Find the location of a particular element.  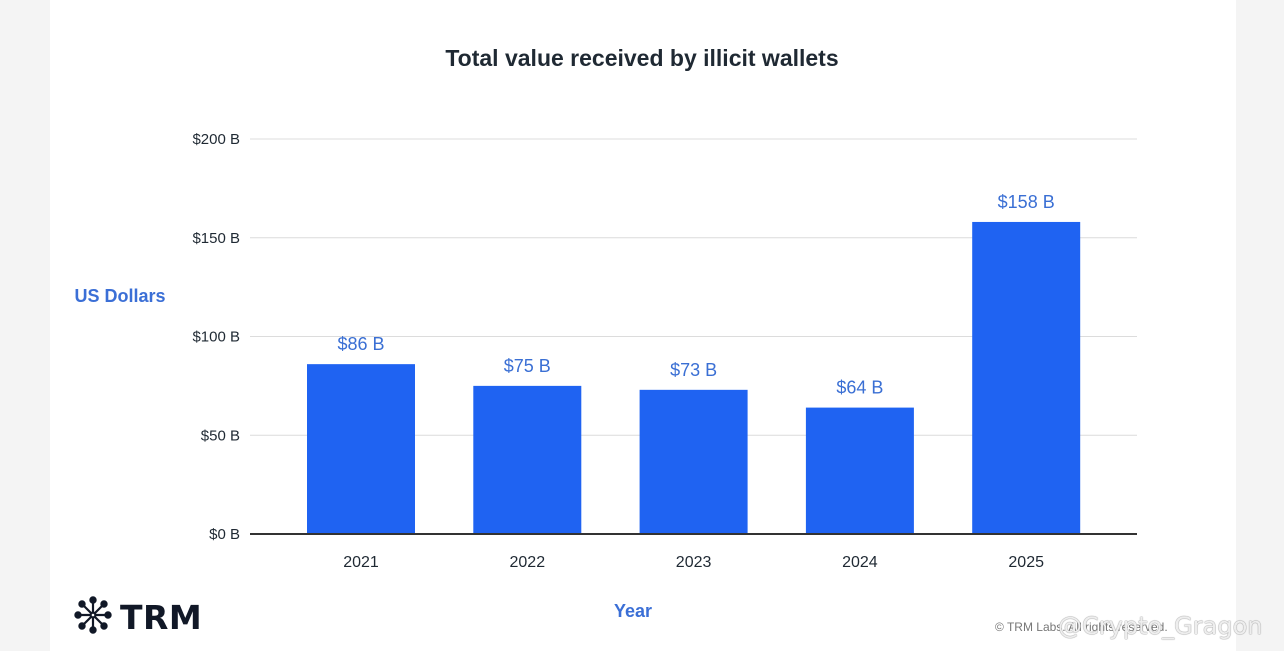

y-axis-ticks: $0 B $50 B $100 B $150 B $200 B is located at coordinates (216, 337).